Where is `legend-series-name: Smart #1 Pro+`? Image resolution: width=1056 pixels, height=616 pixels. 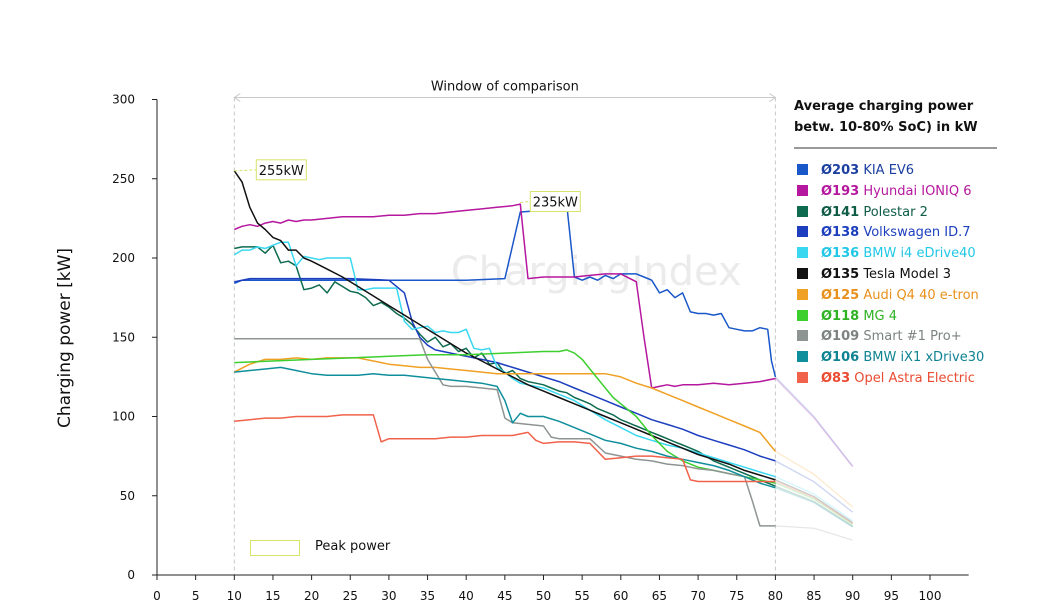
legend-series-name: Smart #1 Pro+ is located at coordinates (910, 337).